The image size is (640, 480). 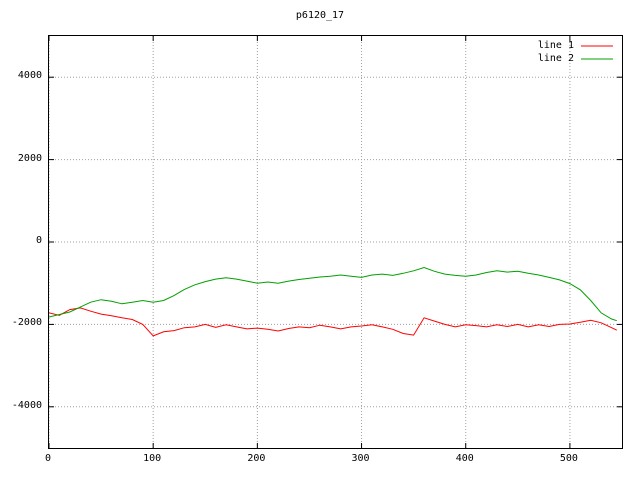 What do you see at coordinates (568, 458) in the screenshot?
I see `x-tick-label: 500` at bounding box center [568, 458].